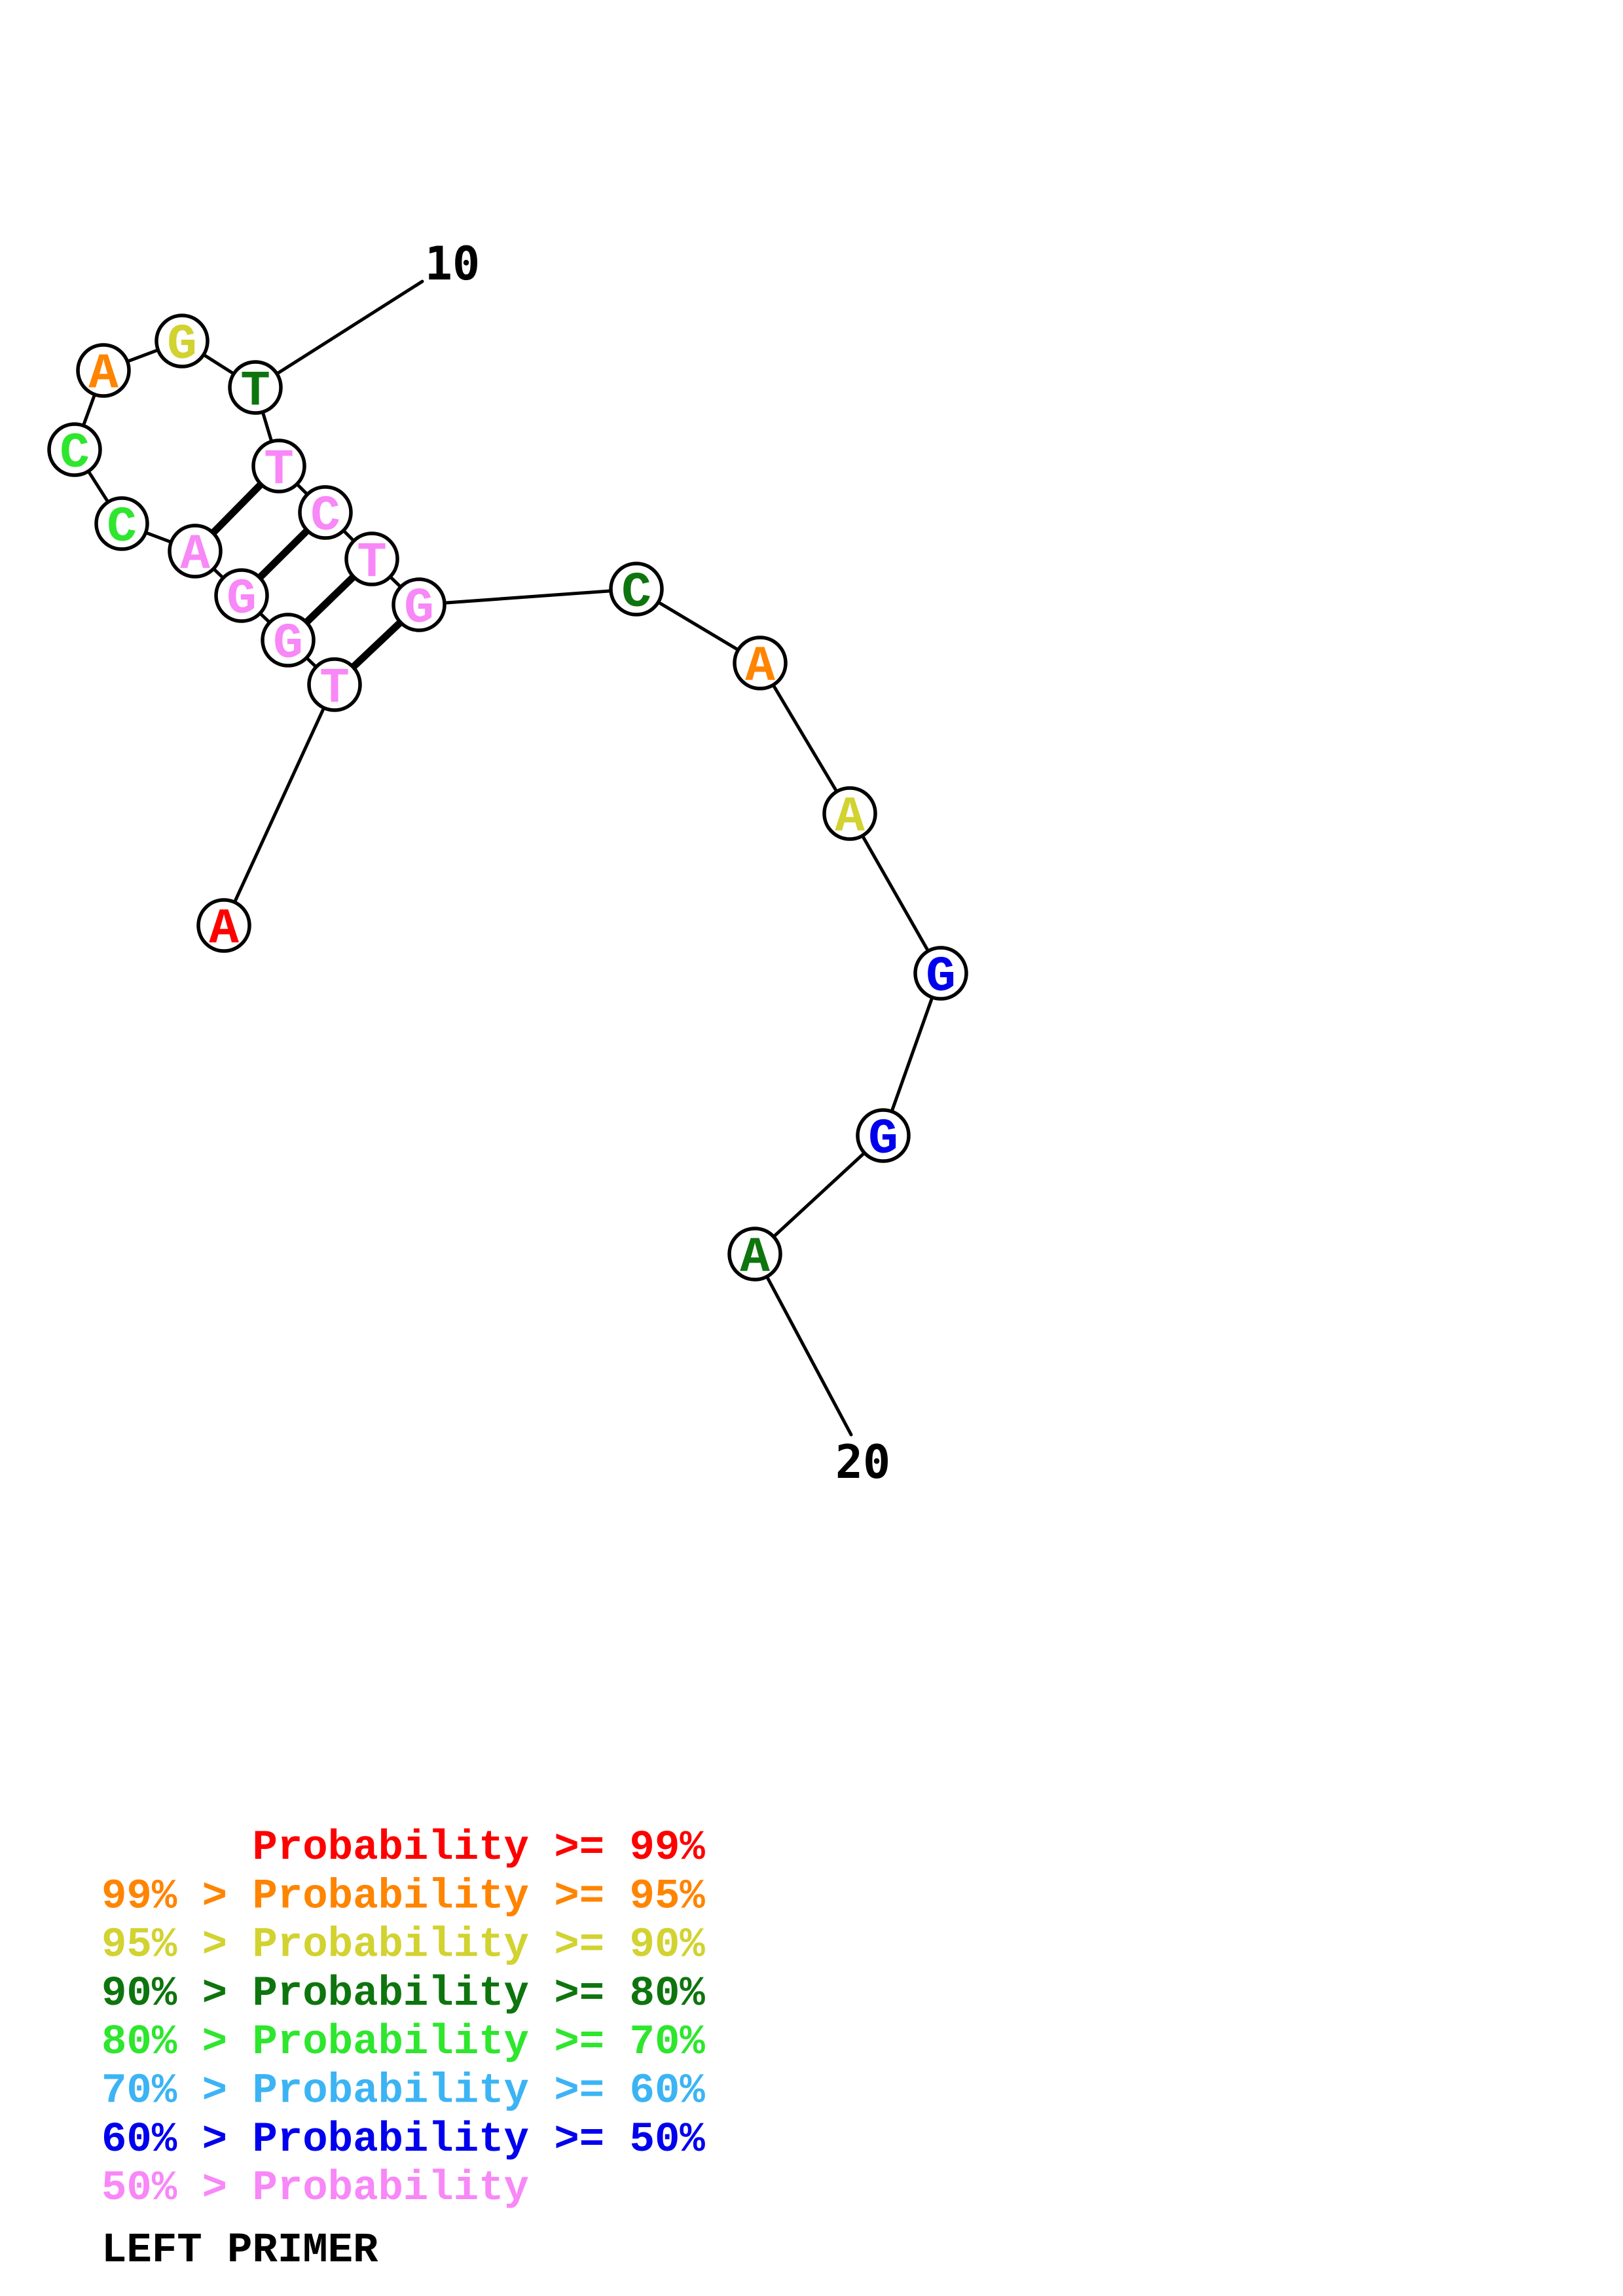 The width and height of the screenshot is (1623, 2296). What do you see at coordinates (195, 555) in the screenshot?
I see `base-letter-5: A` at bounding box center [195, 555].